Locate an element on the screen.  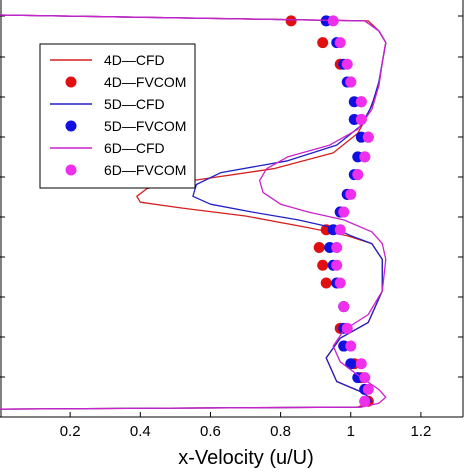
legend-item: 4D—FVCOM is located at coordinates (125, 82).